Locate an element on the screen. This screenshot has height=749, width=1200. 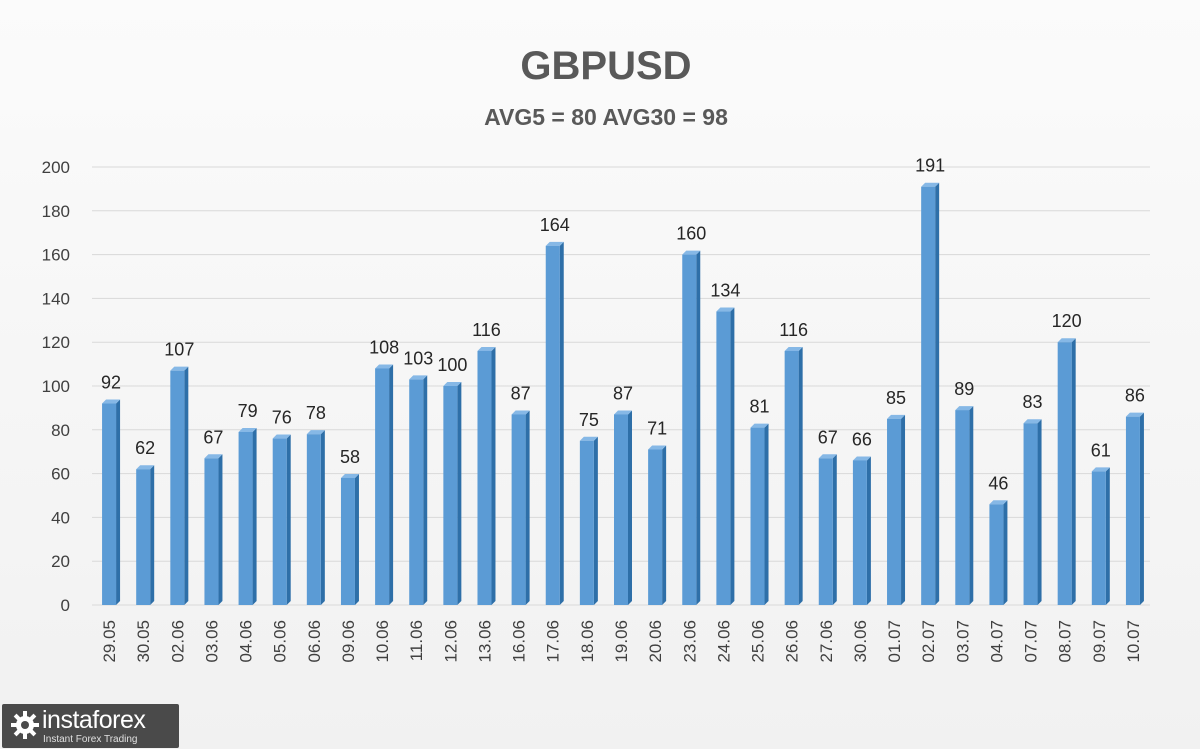
y-axis-ticks: 0 20 40 60 80 100 120 140 160 180 200 is located at coordinates (56, 386).